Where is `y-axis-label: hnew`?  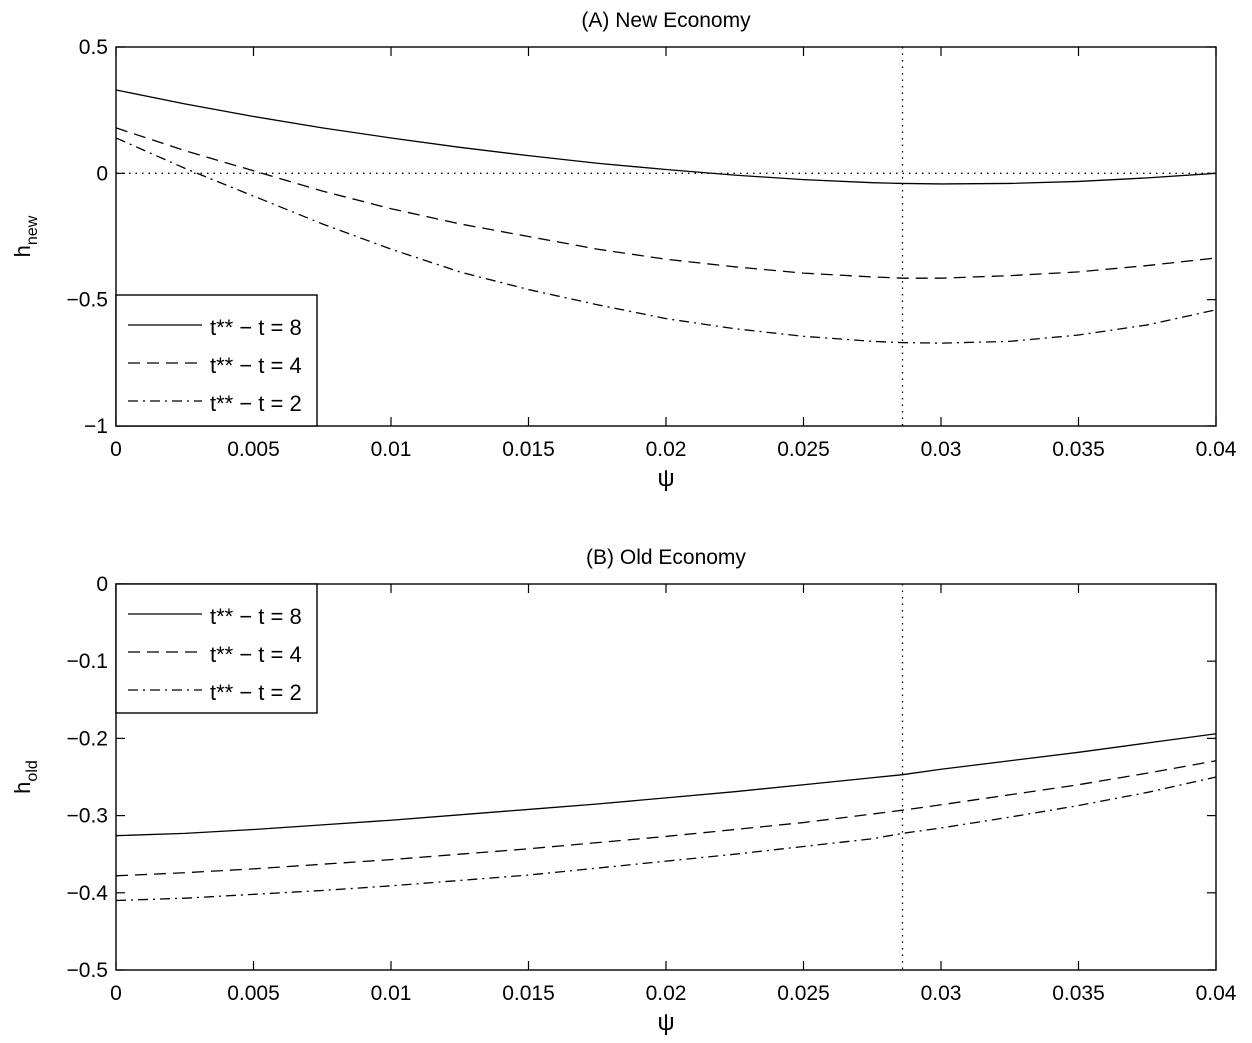
y-axis-label: hnew is located at coordinates (25, 236).